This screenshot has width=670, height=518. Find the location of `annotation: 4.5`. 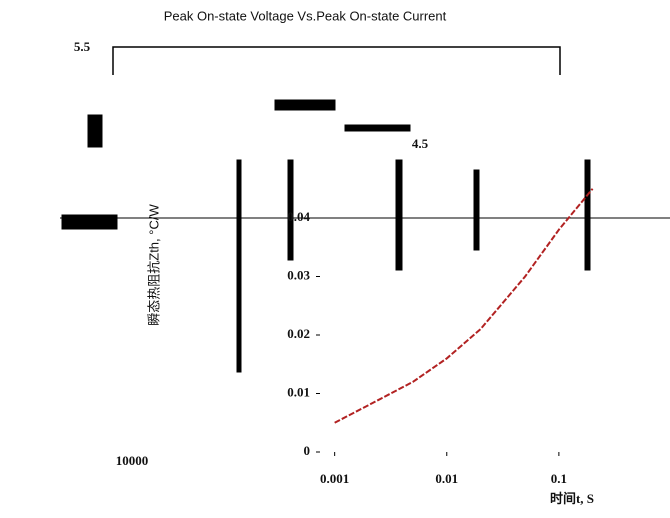

annotation: 4.5 is located at coordinates (420, 143).